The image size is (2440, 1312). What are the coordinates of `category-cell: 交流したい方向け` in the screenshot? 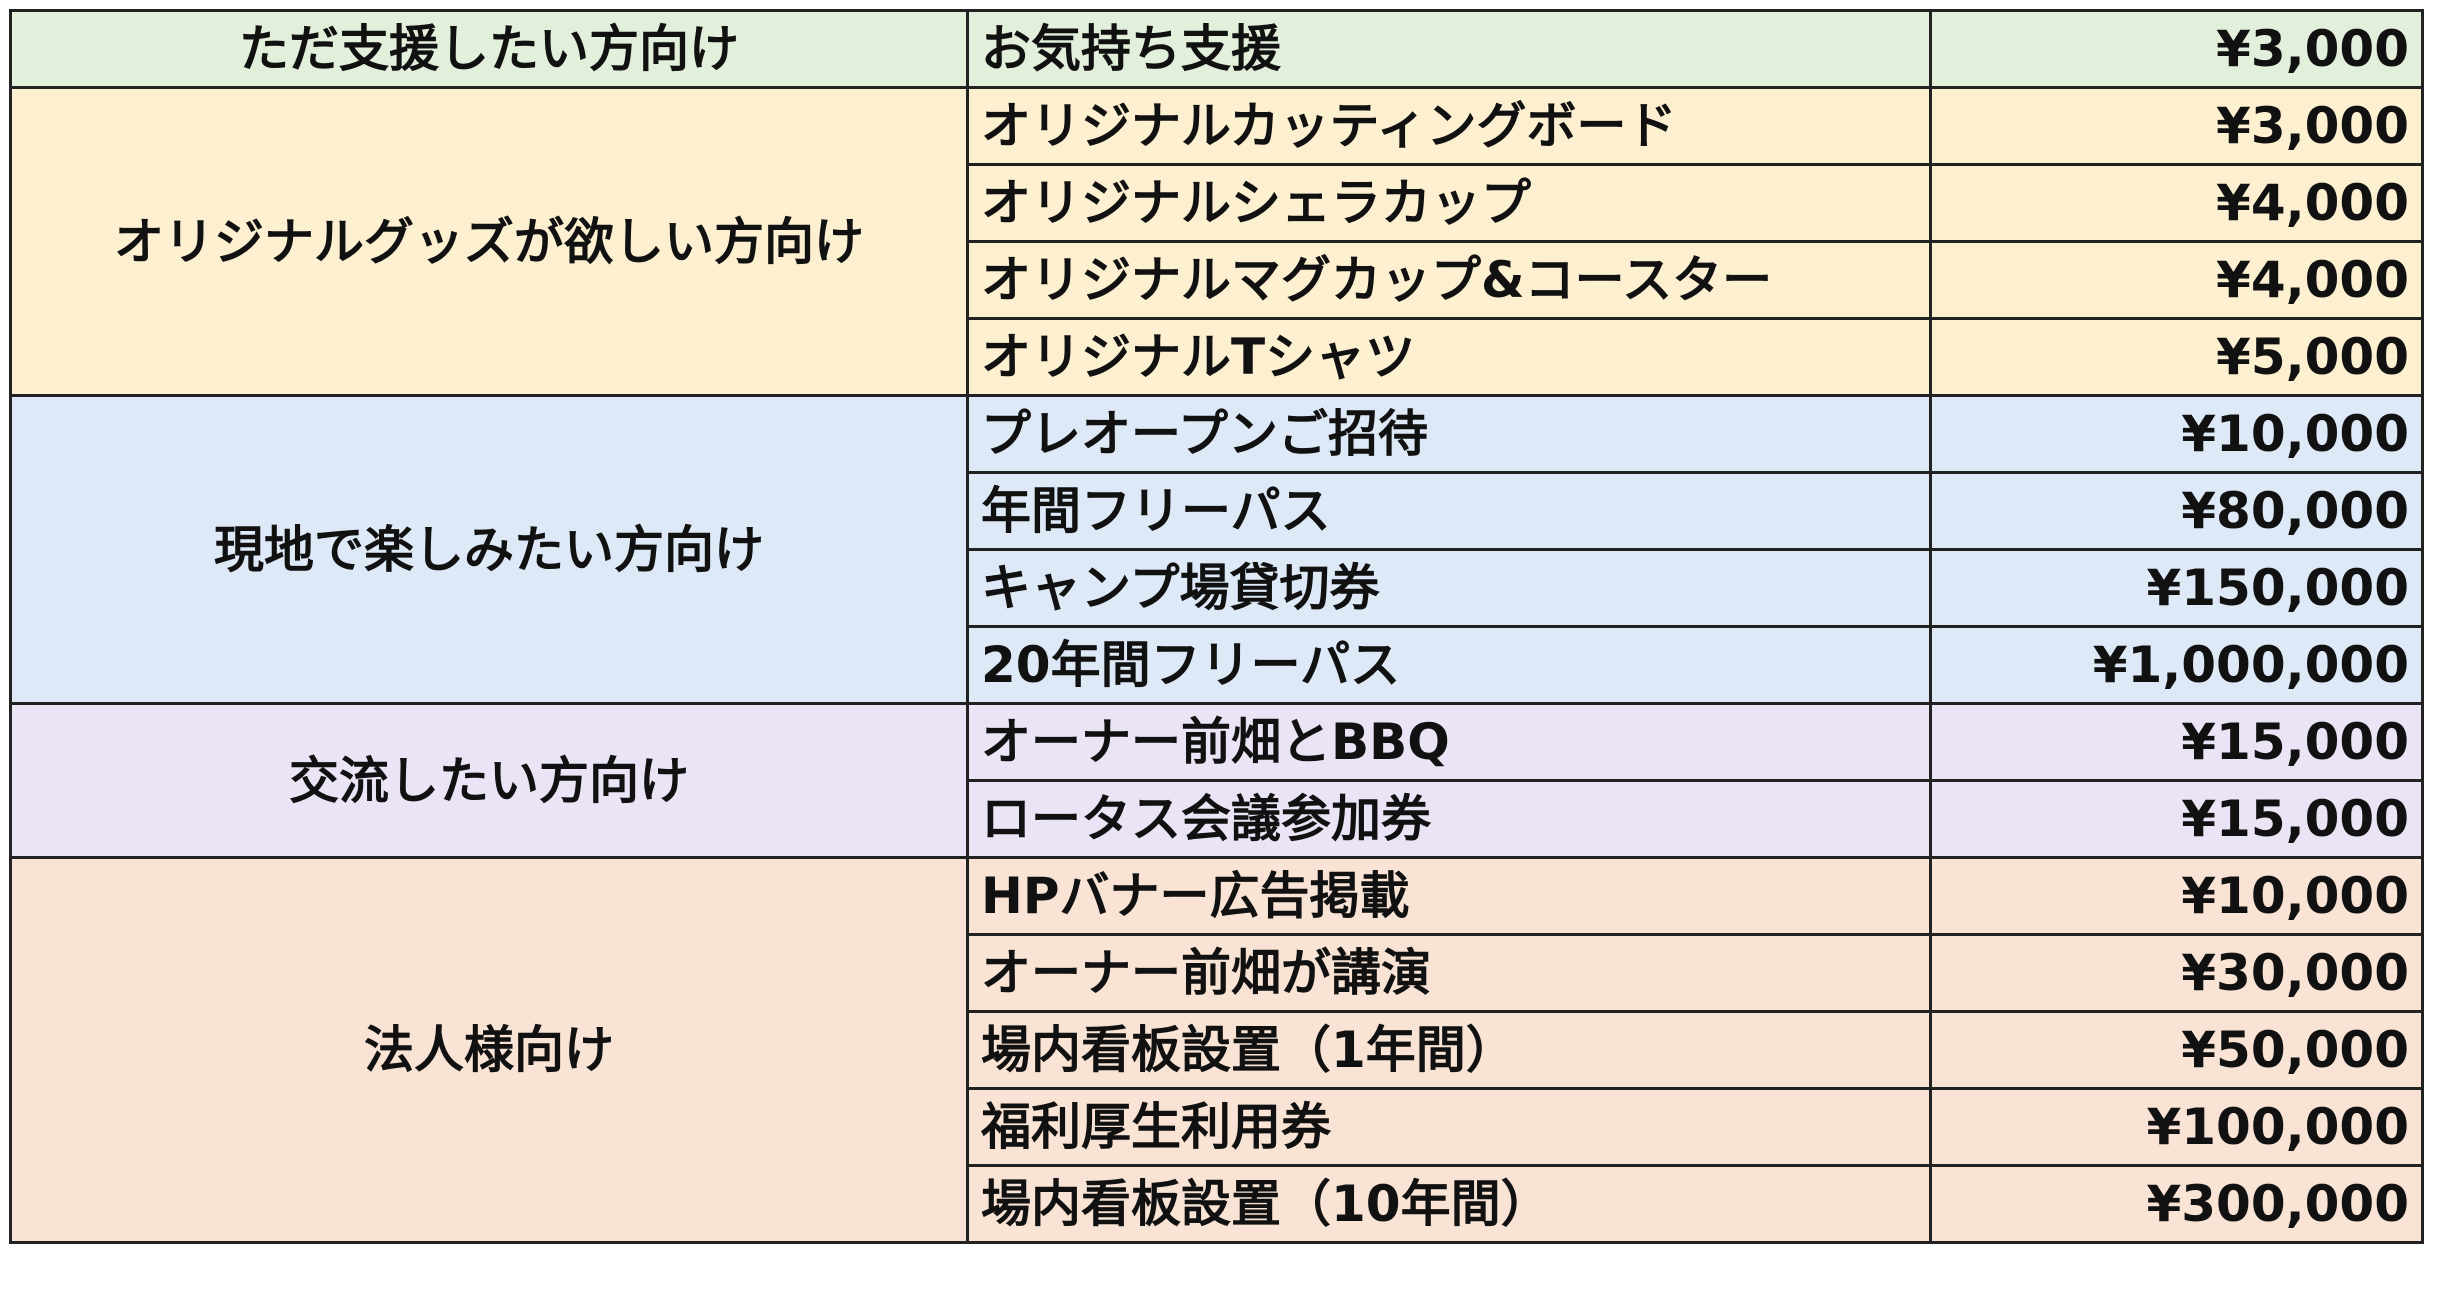 It's located at (489, 780).